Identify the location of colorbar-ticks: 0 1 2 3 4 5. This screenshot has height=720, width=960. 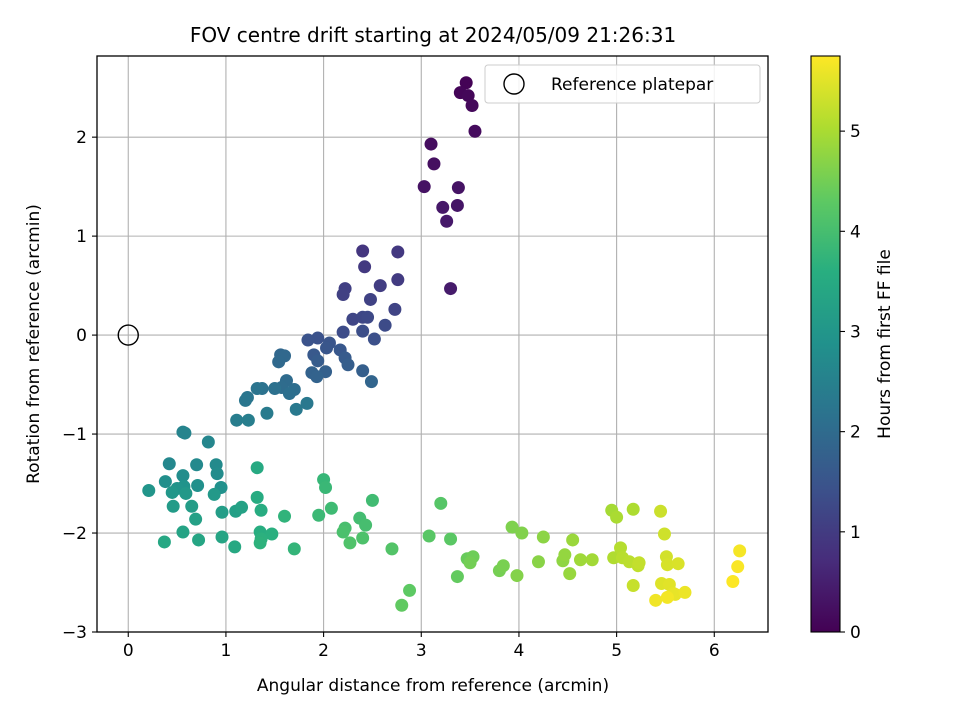
(850, 382).